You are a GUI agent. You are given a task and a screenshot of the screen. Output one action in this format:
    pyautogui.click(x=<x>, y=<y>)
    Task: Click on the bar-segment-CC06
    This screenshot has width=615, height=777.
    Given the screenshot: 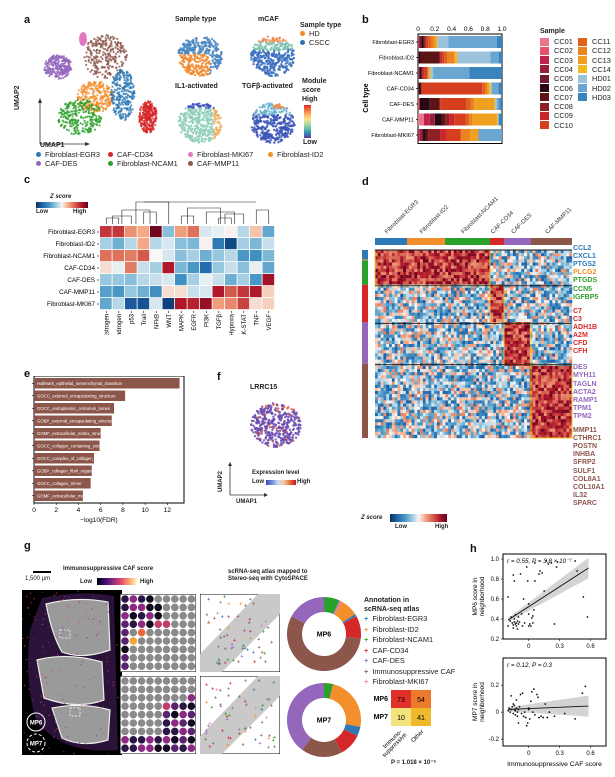 What is the action you would take?
    pyautogui.click(x=438, y=119)
    